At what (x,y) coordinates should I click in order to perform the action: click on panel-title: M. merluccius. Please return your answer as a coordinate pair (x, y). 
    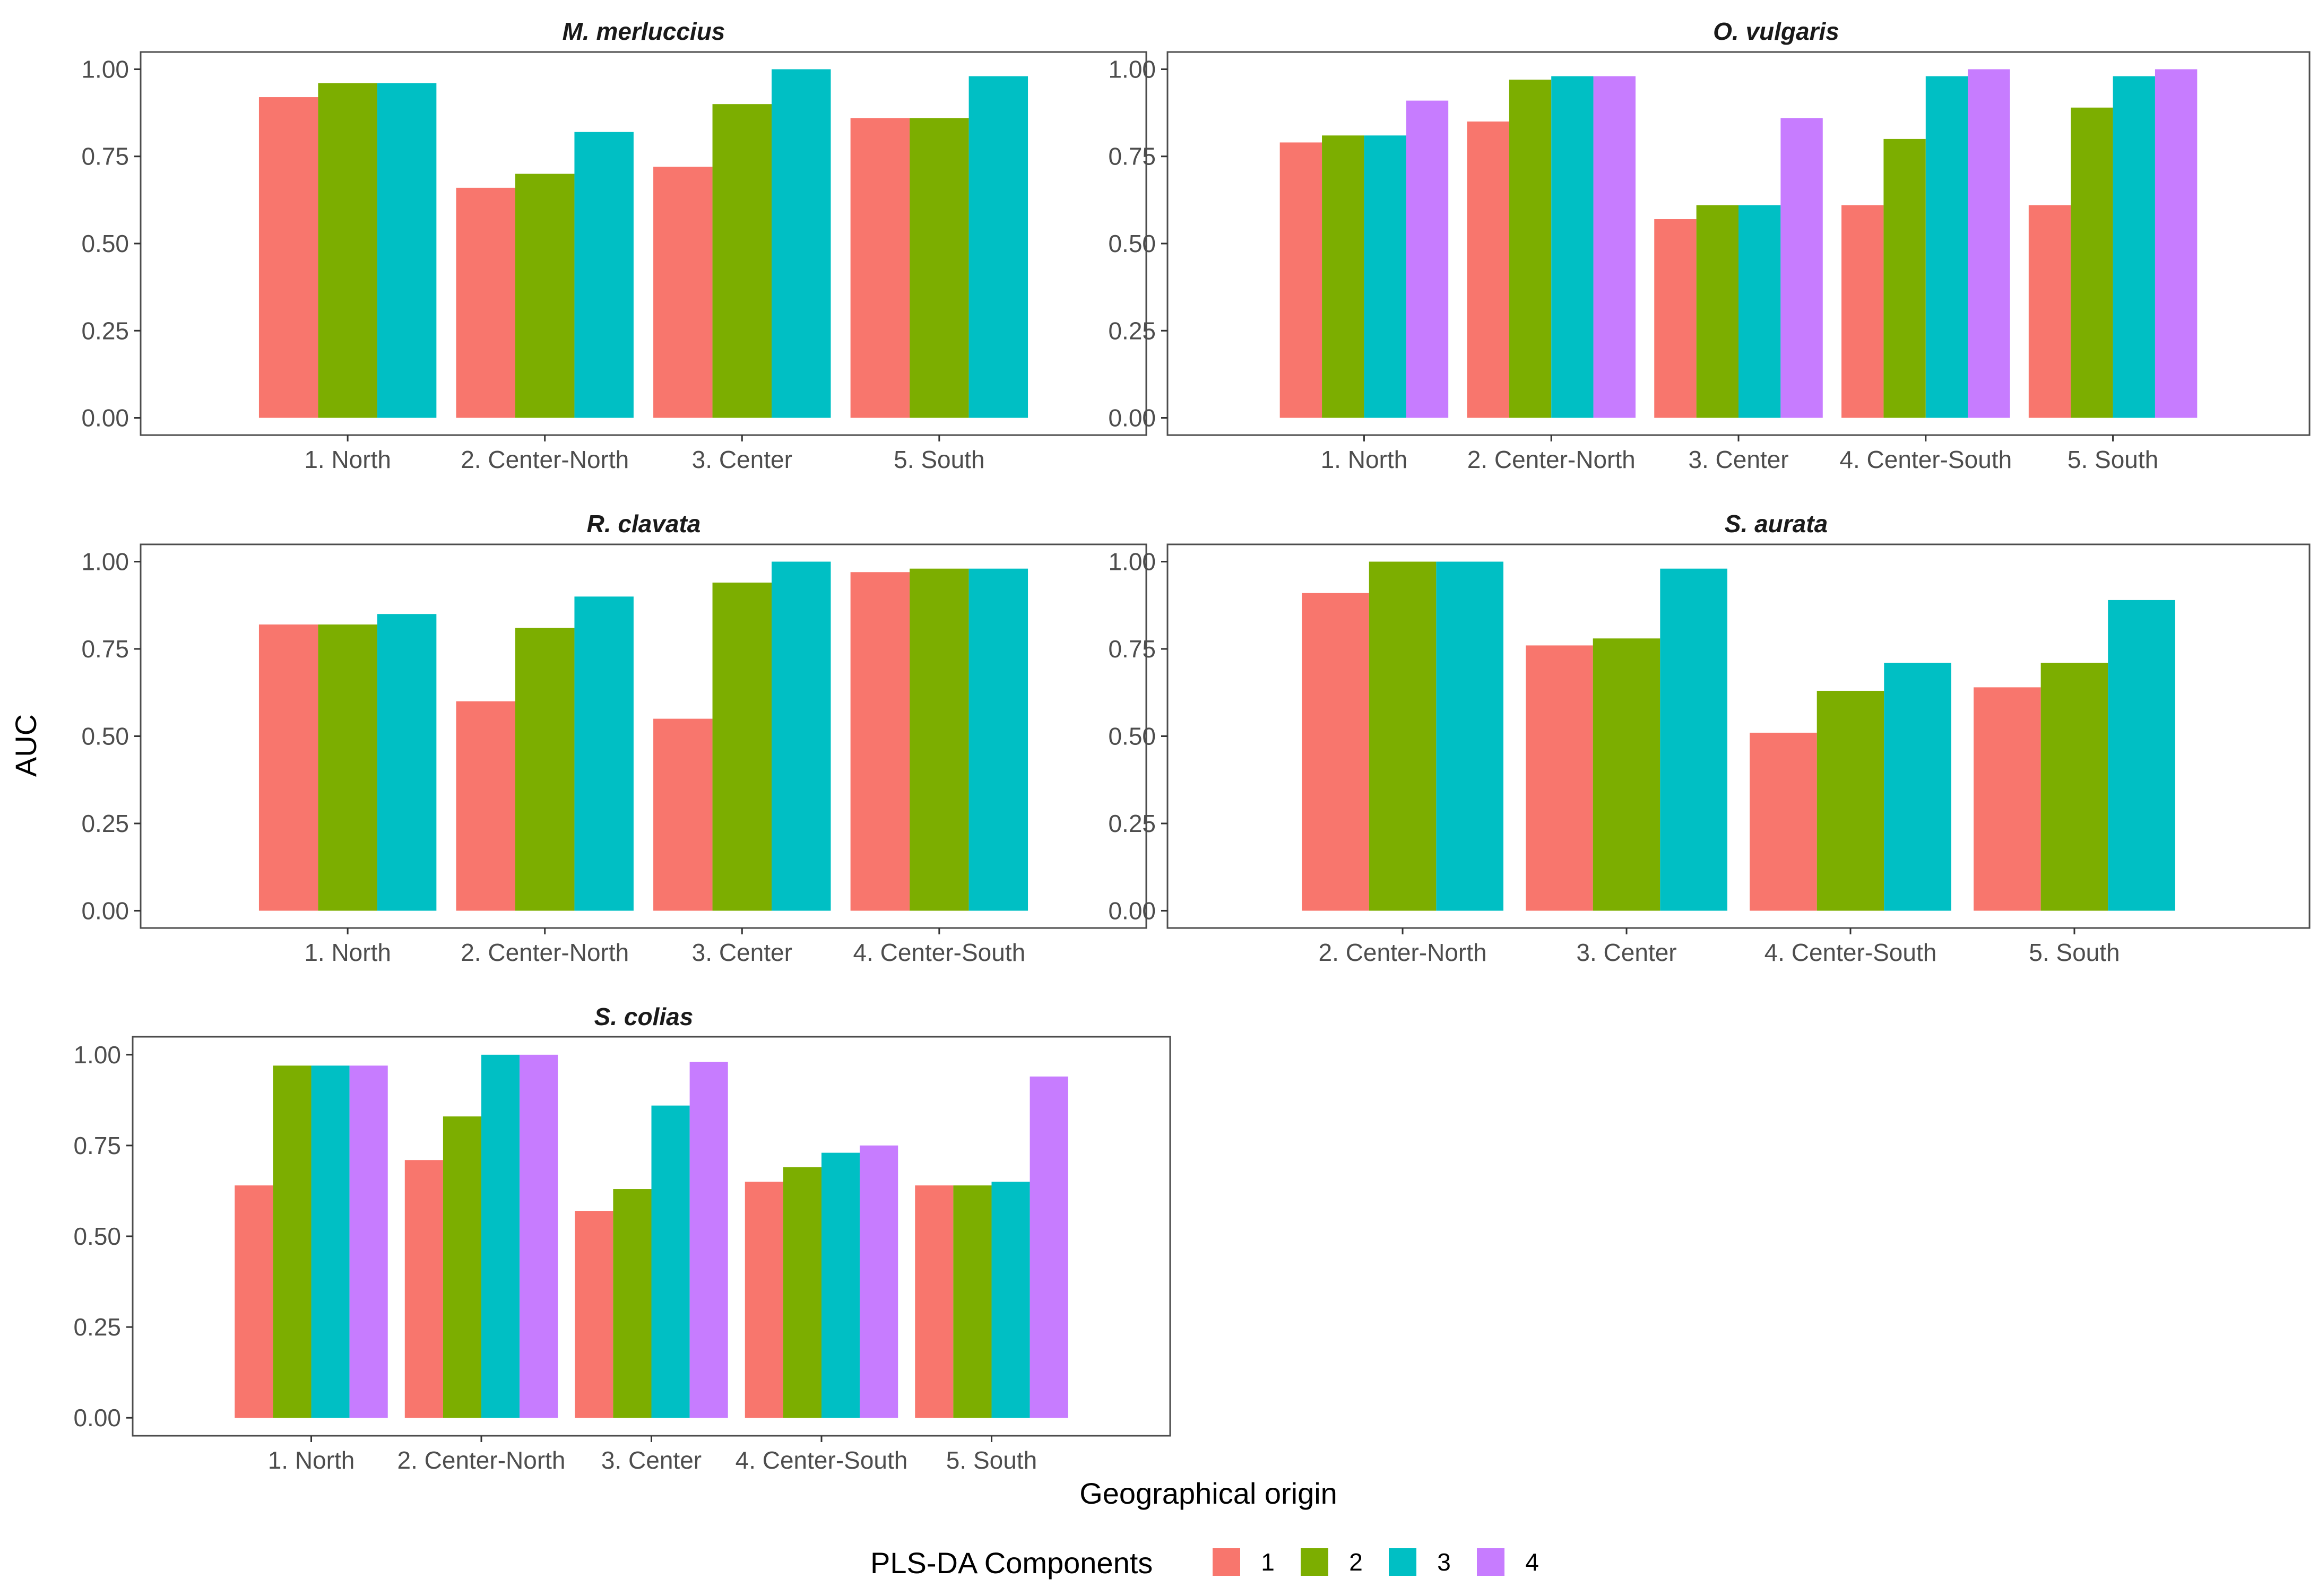
    Looking at the image, I should click on (644, 31).